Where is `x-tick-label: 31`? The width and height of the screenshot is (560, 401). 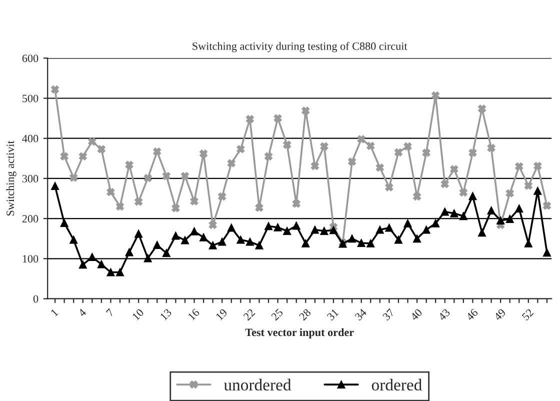 x-tick-label: 31 is located at coordinates (332, 314).